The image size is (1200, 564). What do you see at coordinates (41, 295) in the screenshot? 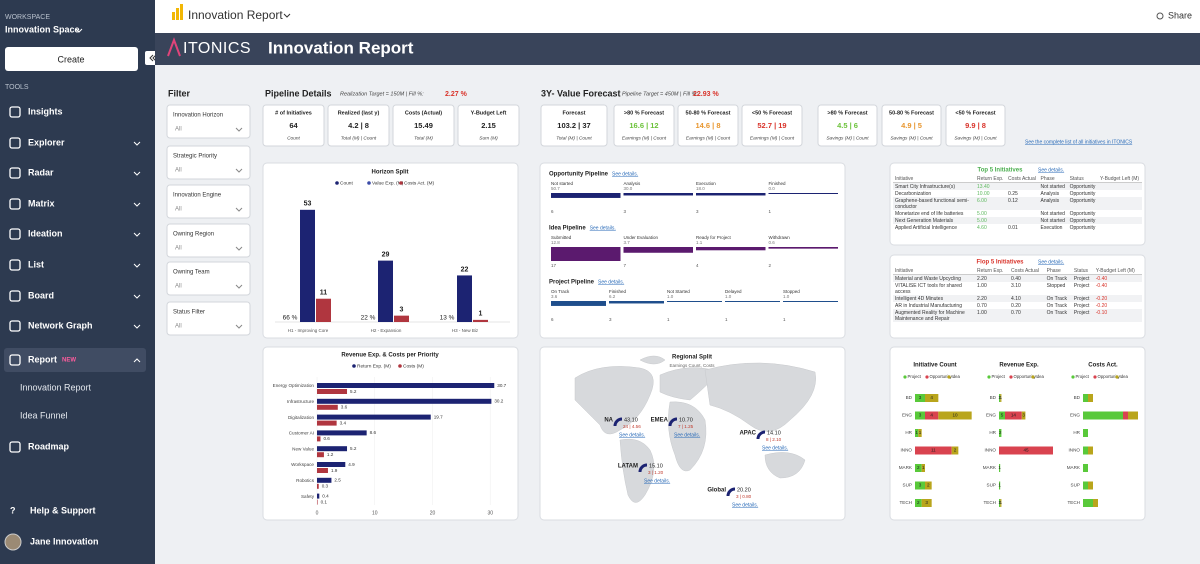
I see `nav-item: Board` at bounding box center [41, 295].